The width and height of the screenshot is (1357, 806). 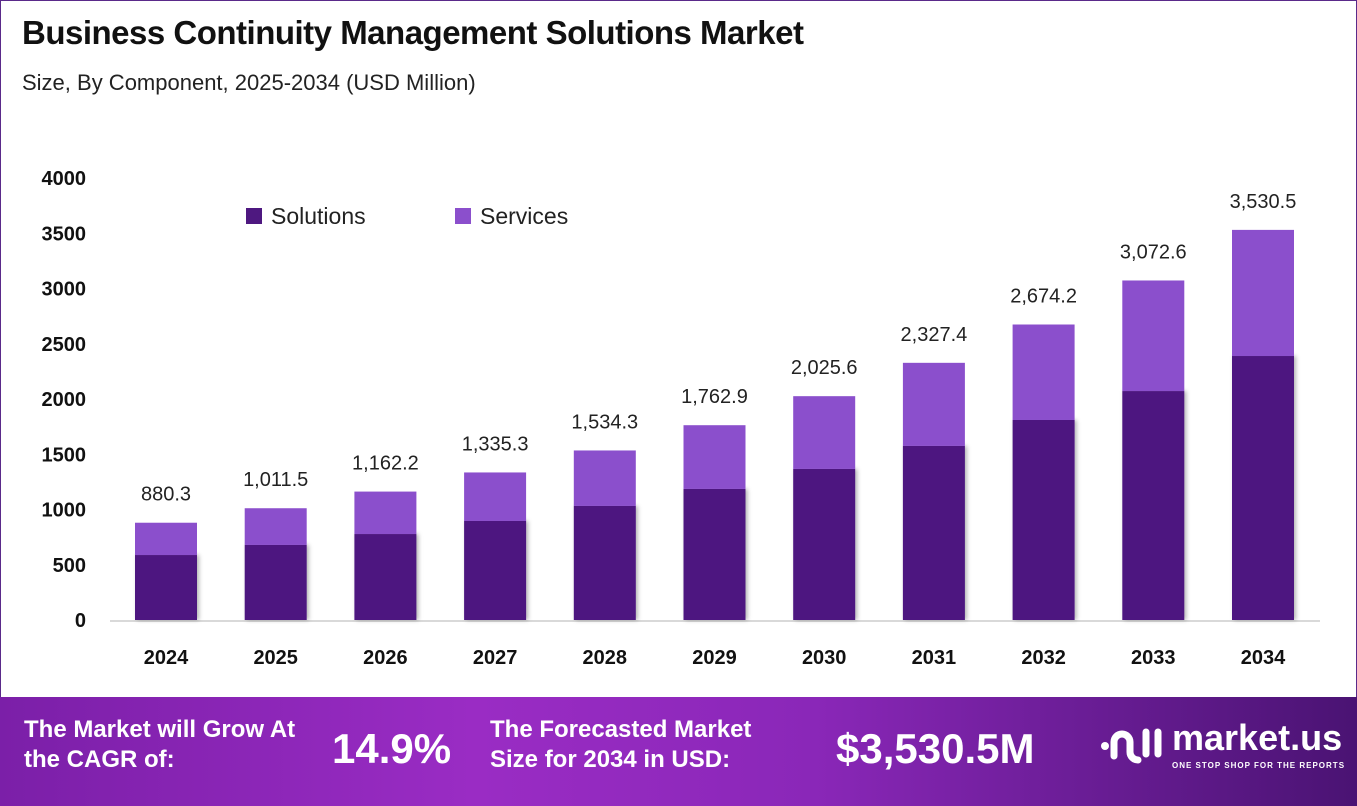 What do you see at coordinates (933, 532) in the screenshot?
I see `bar-solutions-2031` at bounding box center [933, 532].